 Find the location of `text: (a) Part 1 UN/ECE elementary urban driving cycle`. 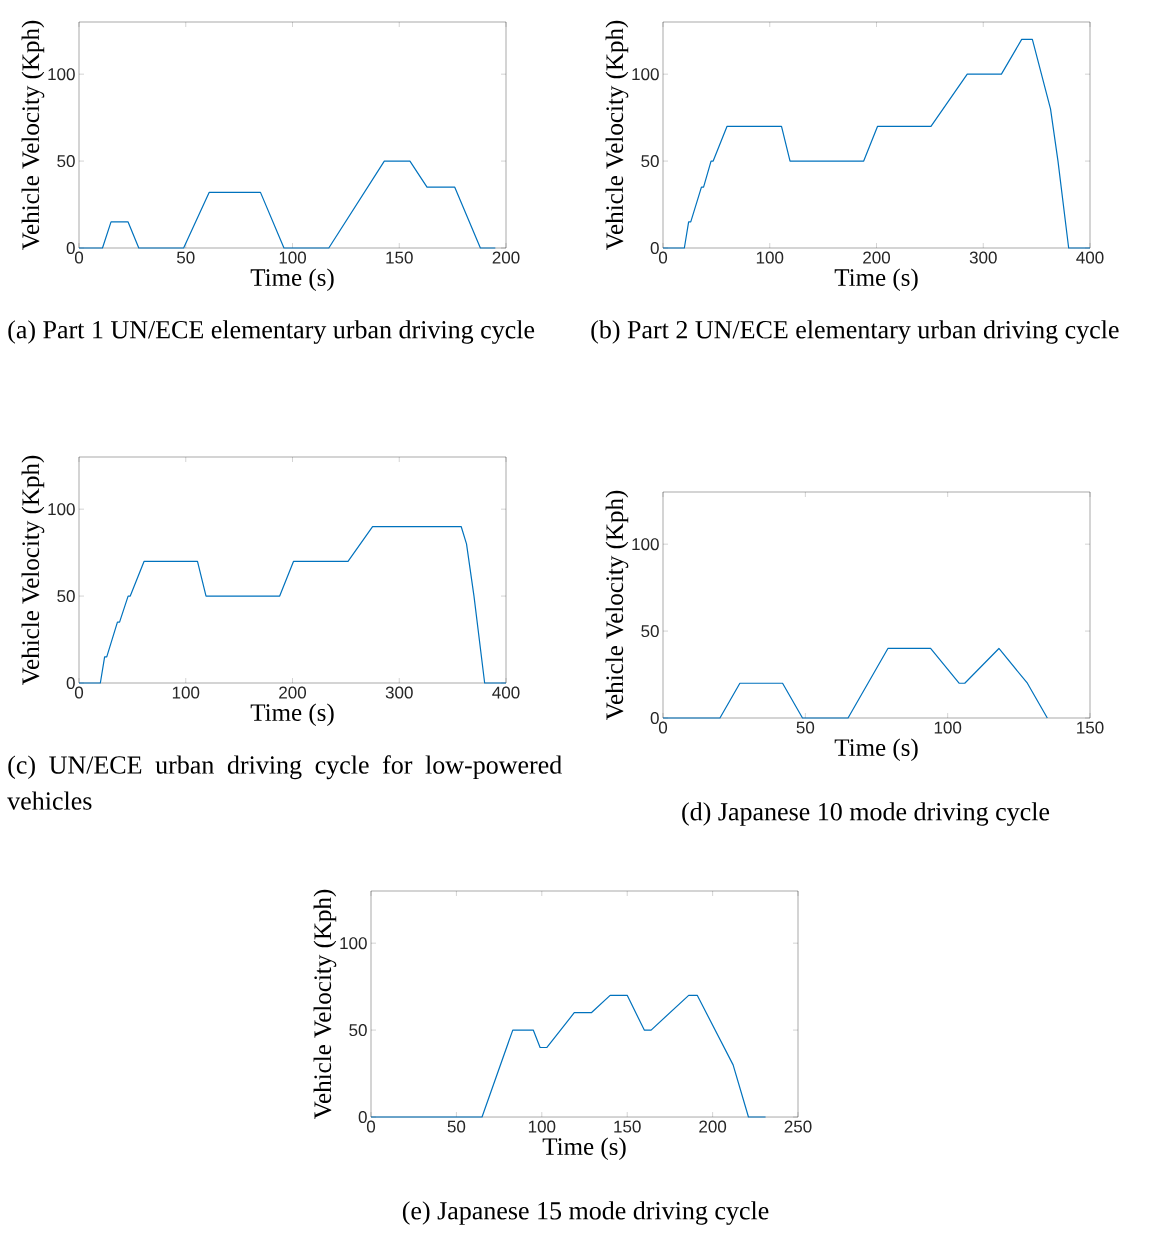

text: (a) Part 1 UN/ECE elementary urban driving cycle is located at coordinates (271, 332).